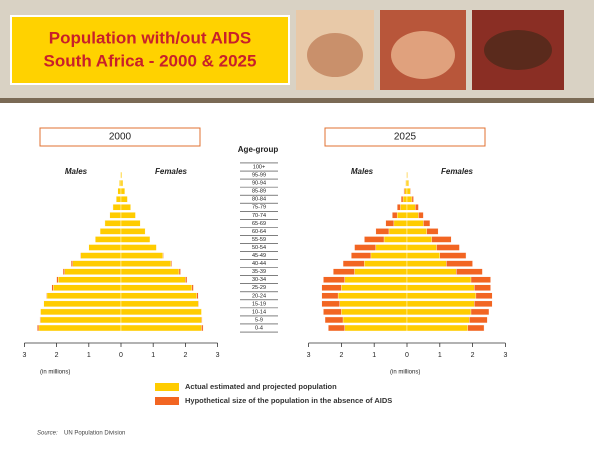 This screenshot has width=594, height=449. Describe the element at coordinates (259, 288) in the screenshot. I see `age-label: 25-29` at that location.